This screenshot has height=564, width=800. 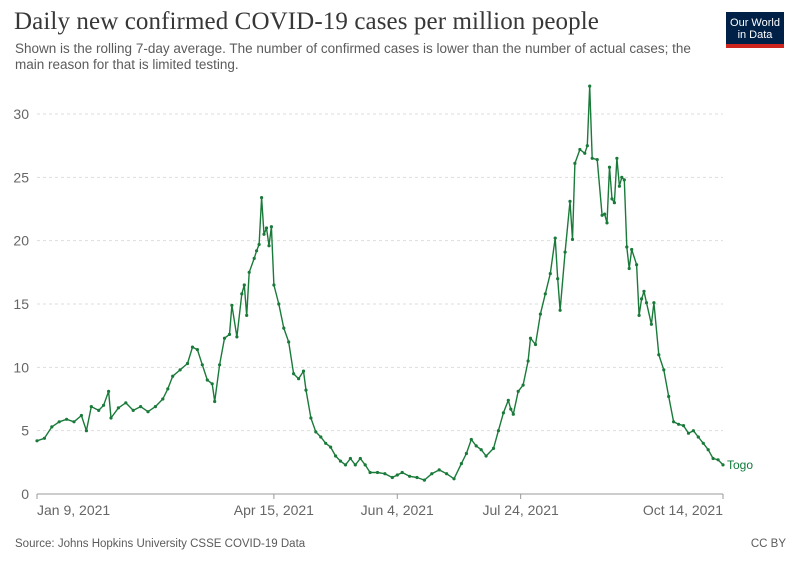 I want to click on license-note: CC BY, so click(x=768, y=544).